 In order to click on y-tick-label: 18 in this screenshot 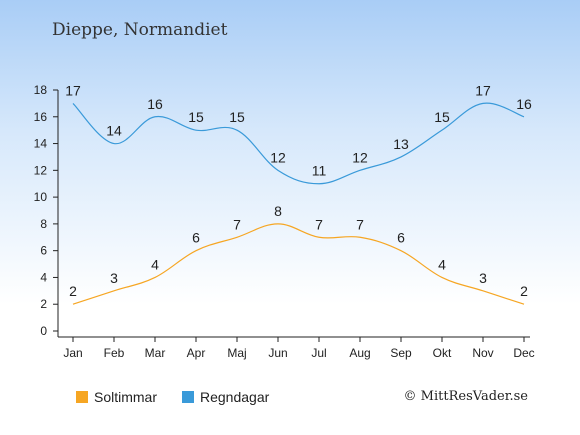, I will do `click(41, 90)`.